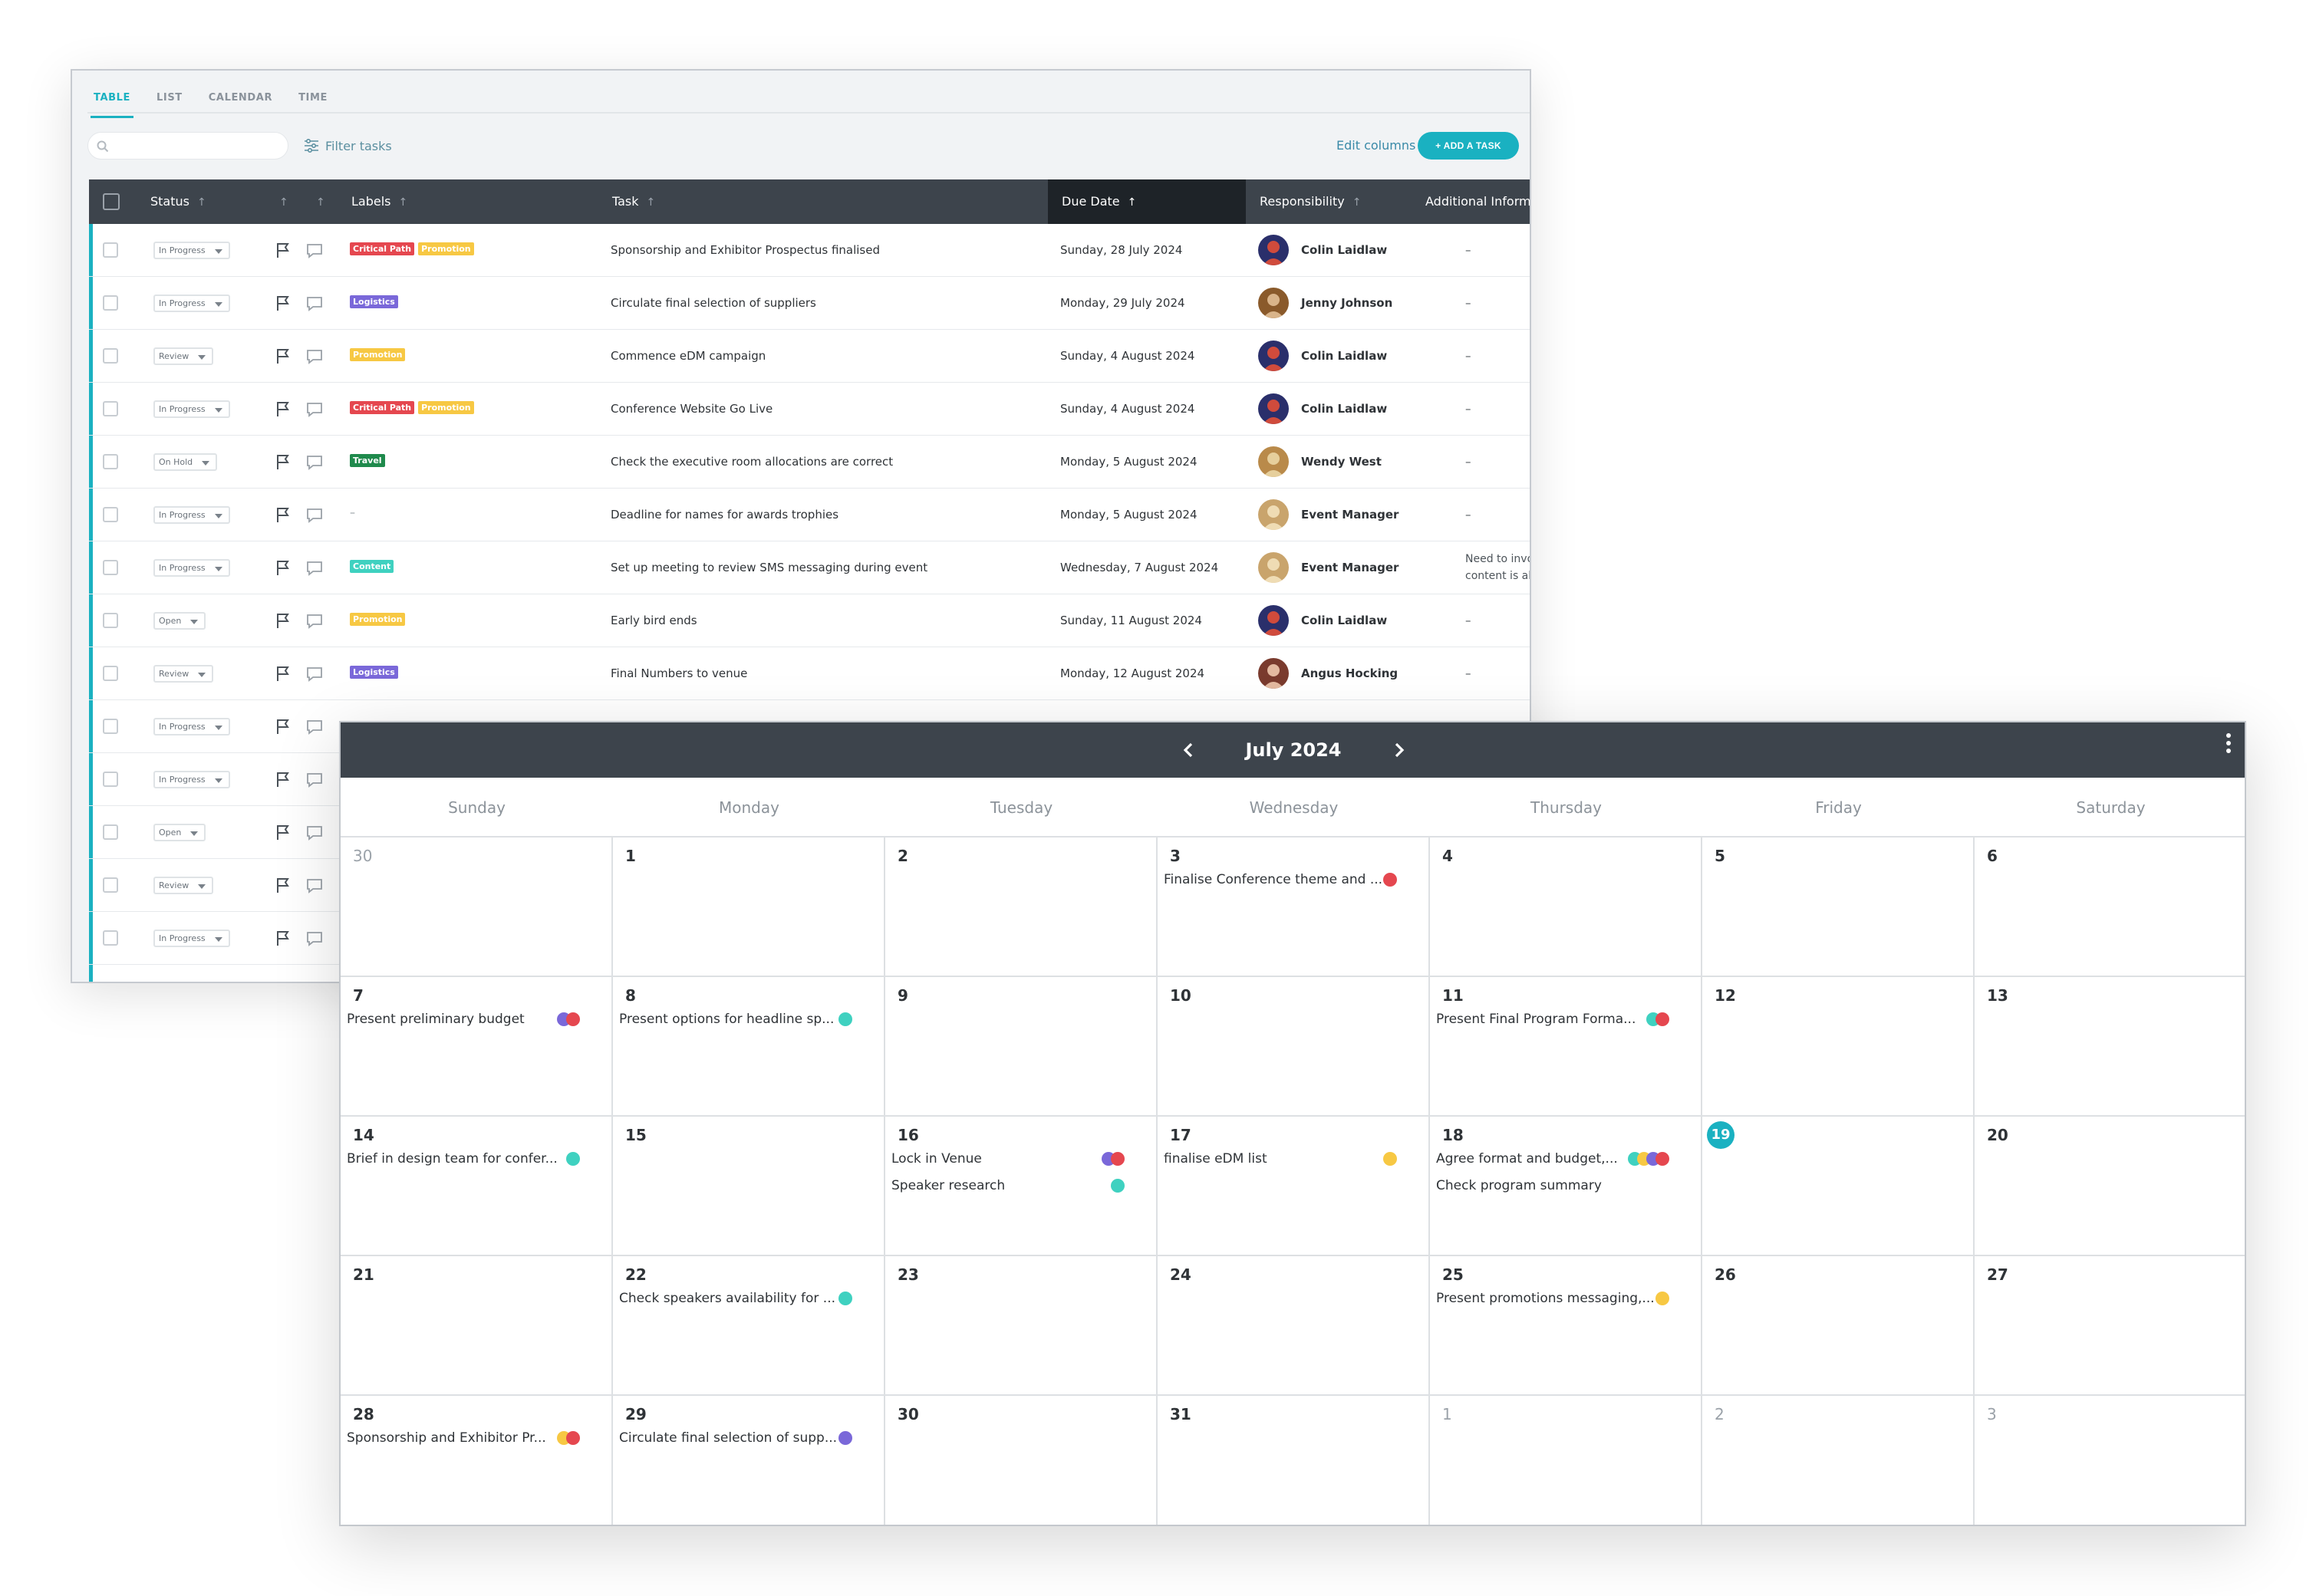 This screenshot has width=2316, height=1596. I want to click on labels-cell: Promotion, so click(378, 619).